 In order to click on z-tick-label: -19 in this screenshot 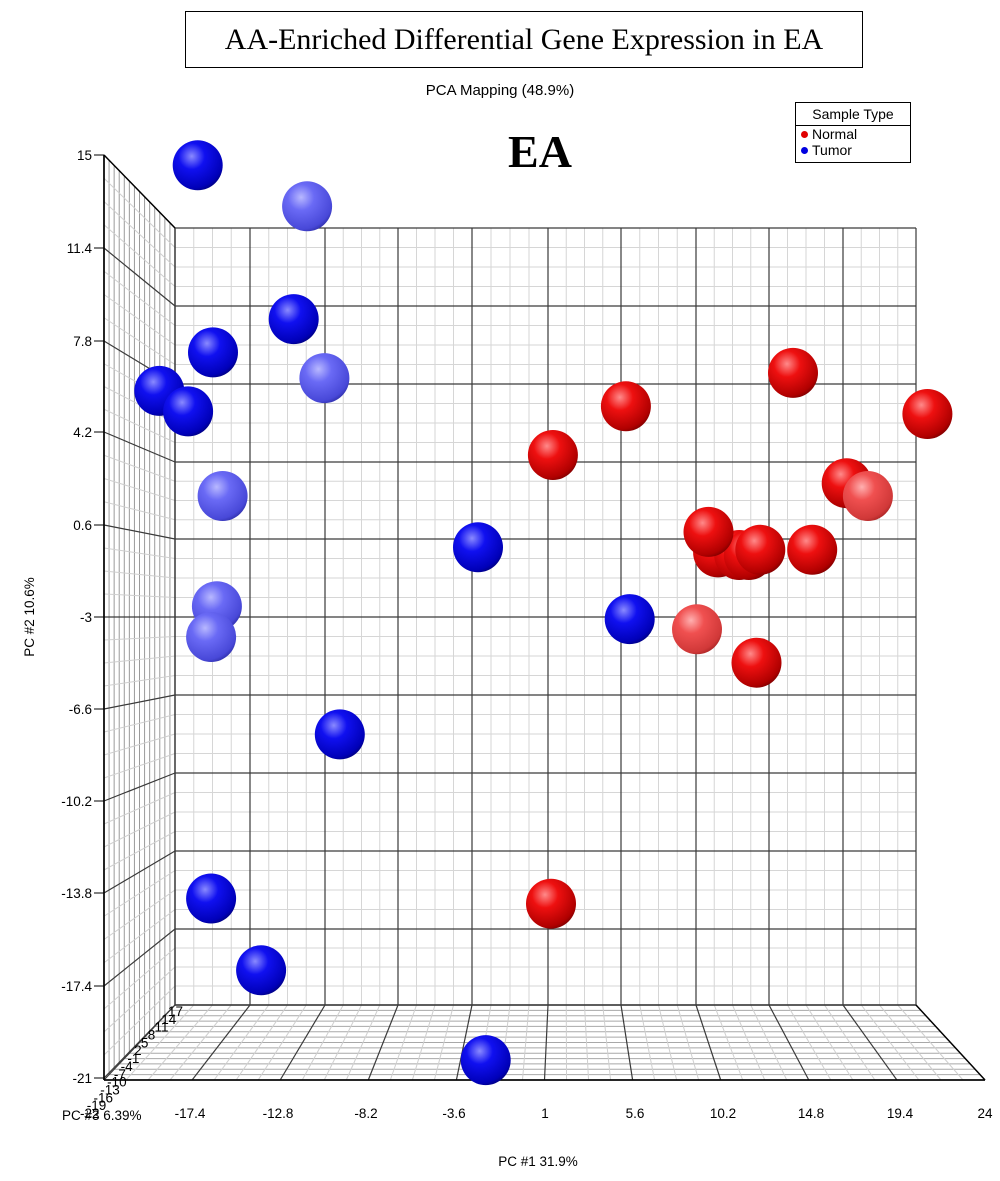, I will do `click(97, 1105)`.